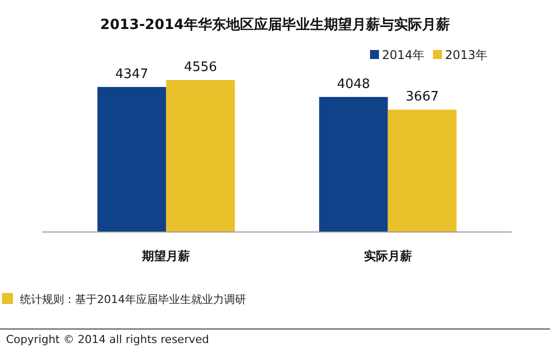  What do you see at coordinates (131, 74) in the screenshot?
I see `data-label: 4347` at bounding box center [131, 74].